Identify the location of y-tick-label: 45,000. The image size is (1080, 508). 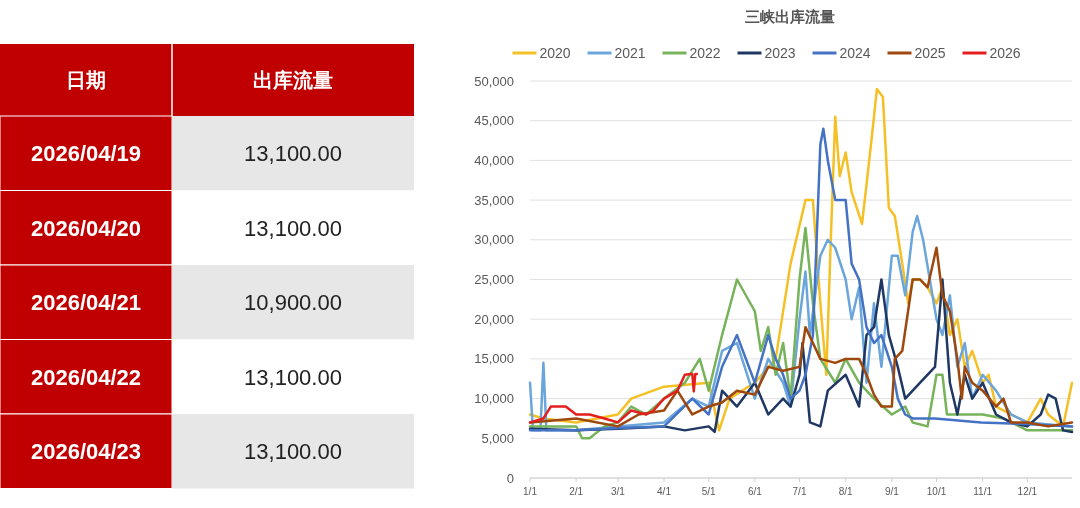
(494, 121).